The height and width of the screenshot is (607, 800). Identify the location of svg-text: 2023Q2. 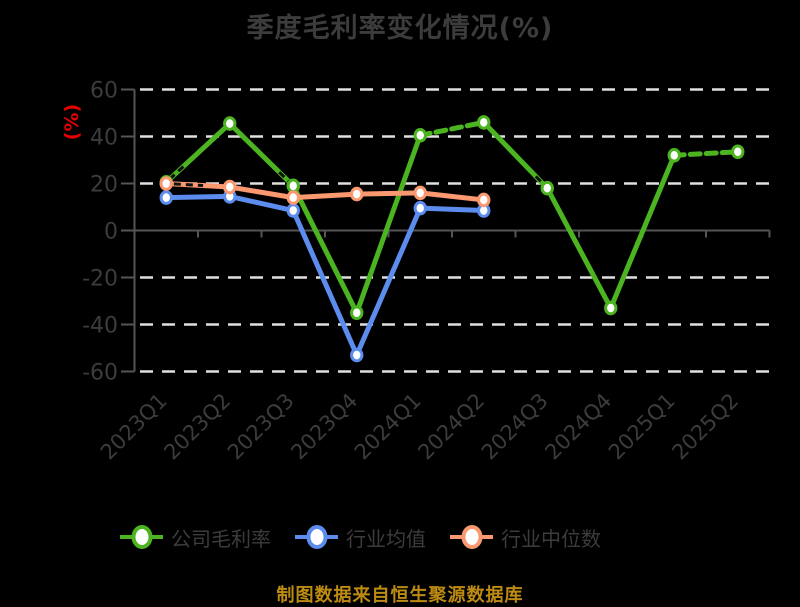
(197, 427).